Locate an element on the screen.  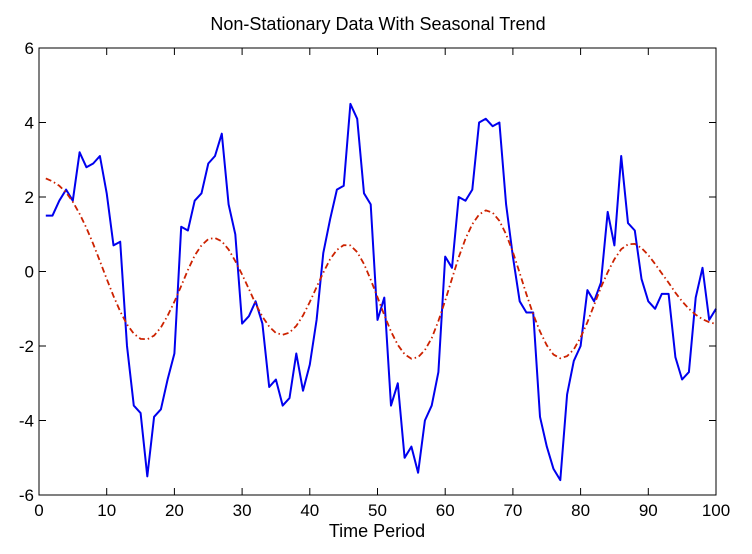
y-tick-label: 0 is located at coordinates (29, 272).